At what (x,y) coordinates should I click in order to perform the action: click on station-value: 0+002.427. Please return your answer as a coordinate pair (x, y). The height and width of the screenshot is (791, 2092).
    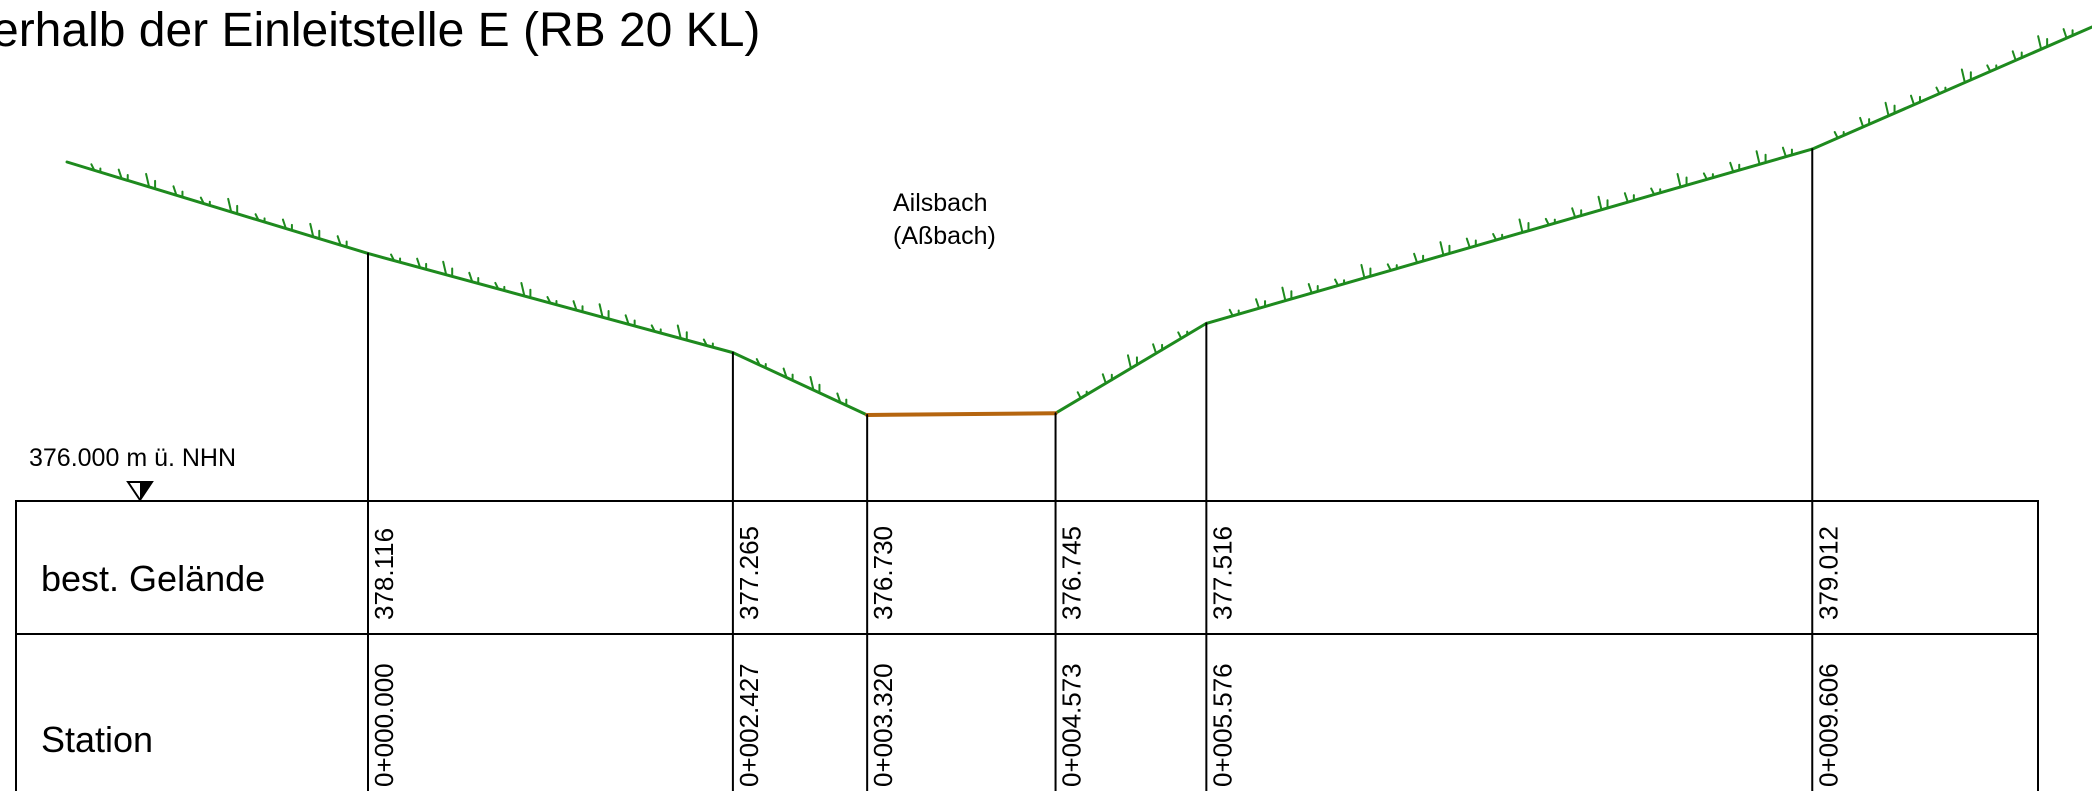
    Looking at the image, I should click on (749, 725).